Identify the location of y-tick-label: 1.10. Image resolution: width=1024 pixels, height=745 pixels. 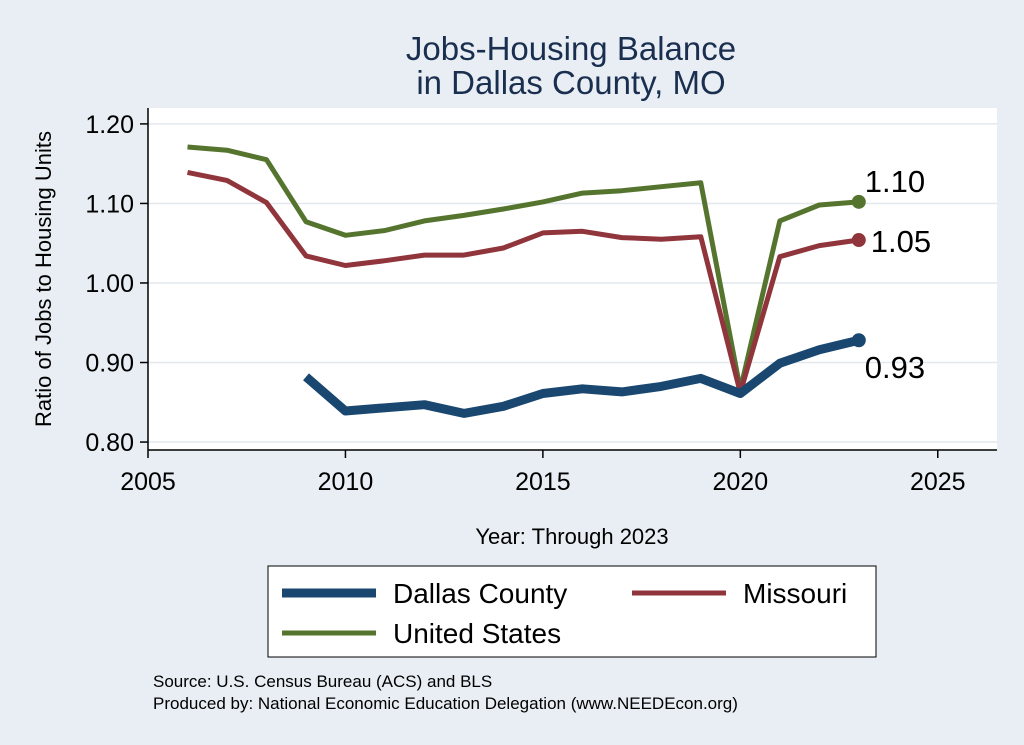
(109, 204).